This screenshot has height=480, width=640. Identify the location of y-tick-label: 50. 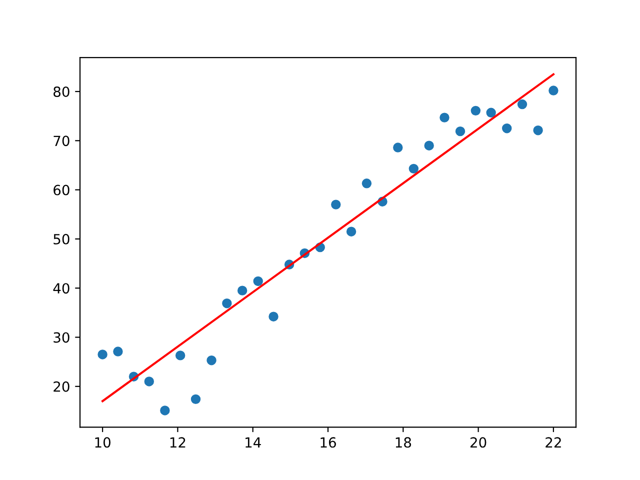
(62, 239).